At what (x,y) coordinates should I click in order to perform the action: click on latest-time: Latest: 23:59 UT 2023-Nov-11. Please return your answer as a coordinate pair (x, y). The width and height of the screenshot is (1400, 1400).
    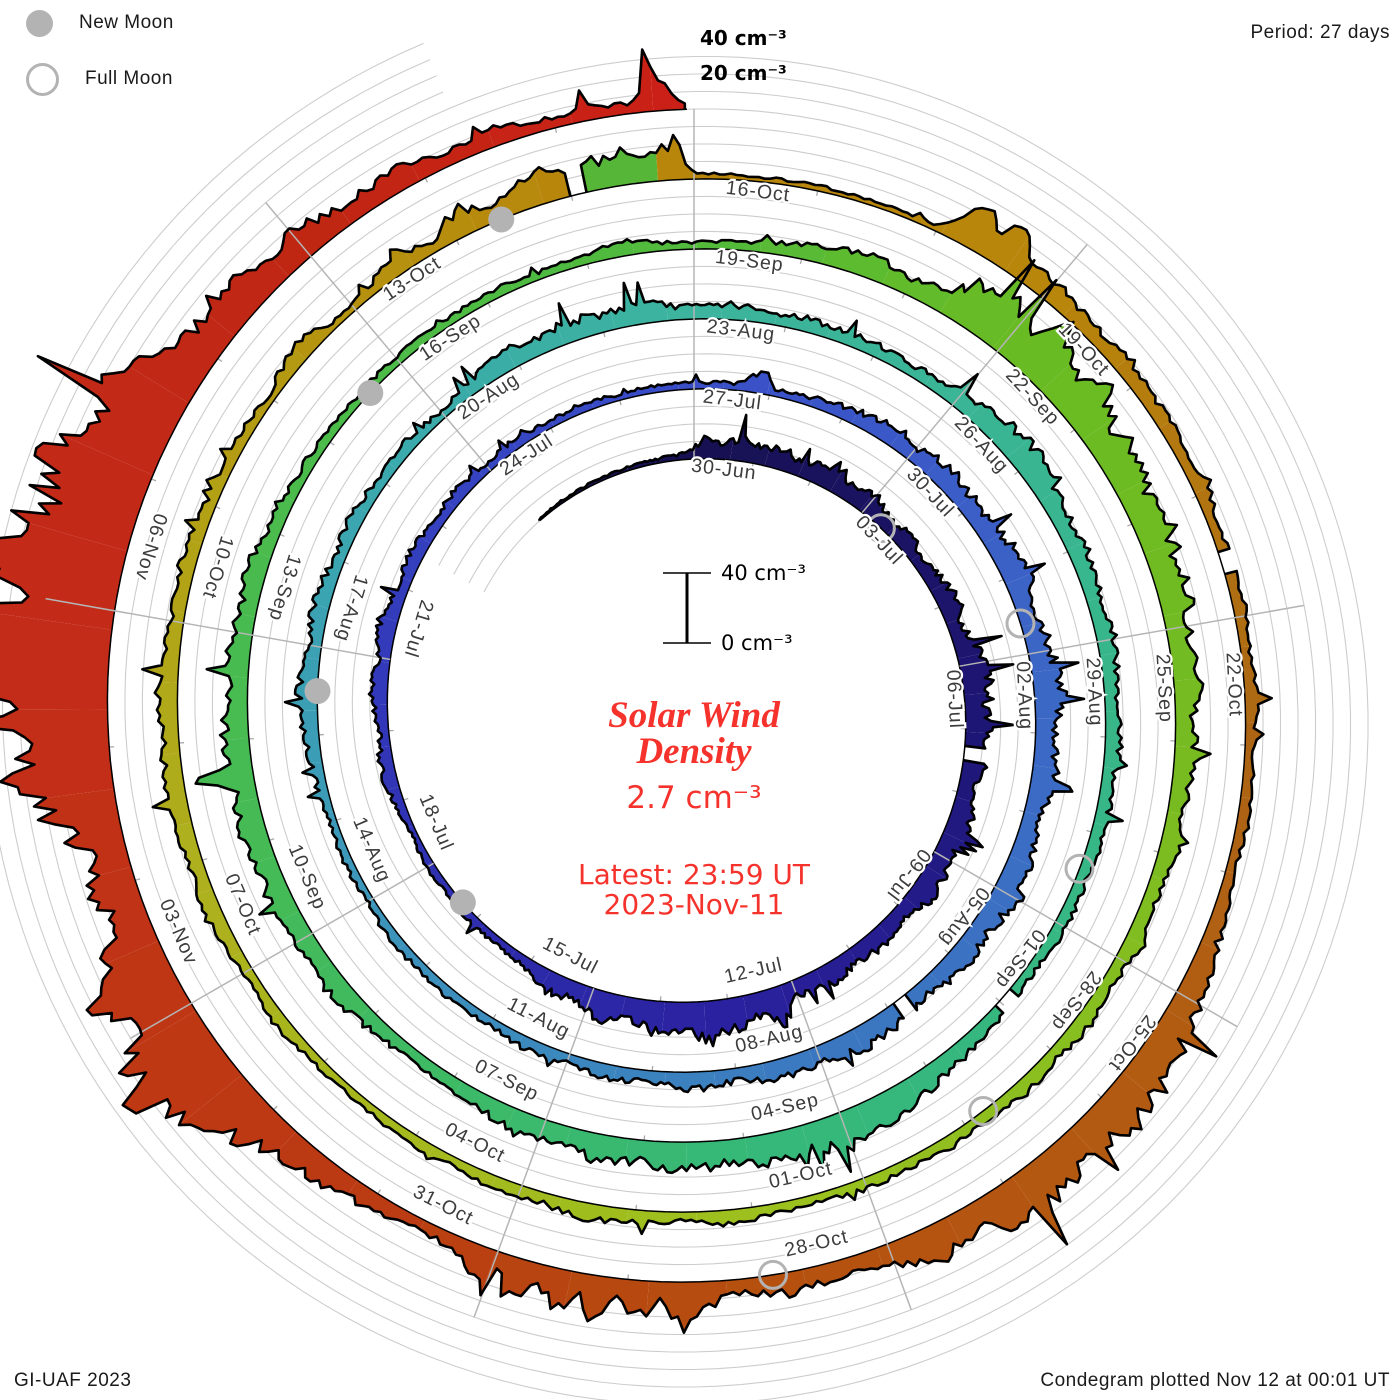
    Looking at the image, I should click on (694, 889).